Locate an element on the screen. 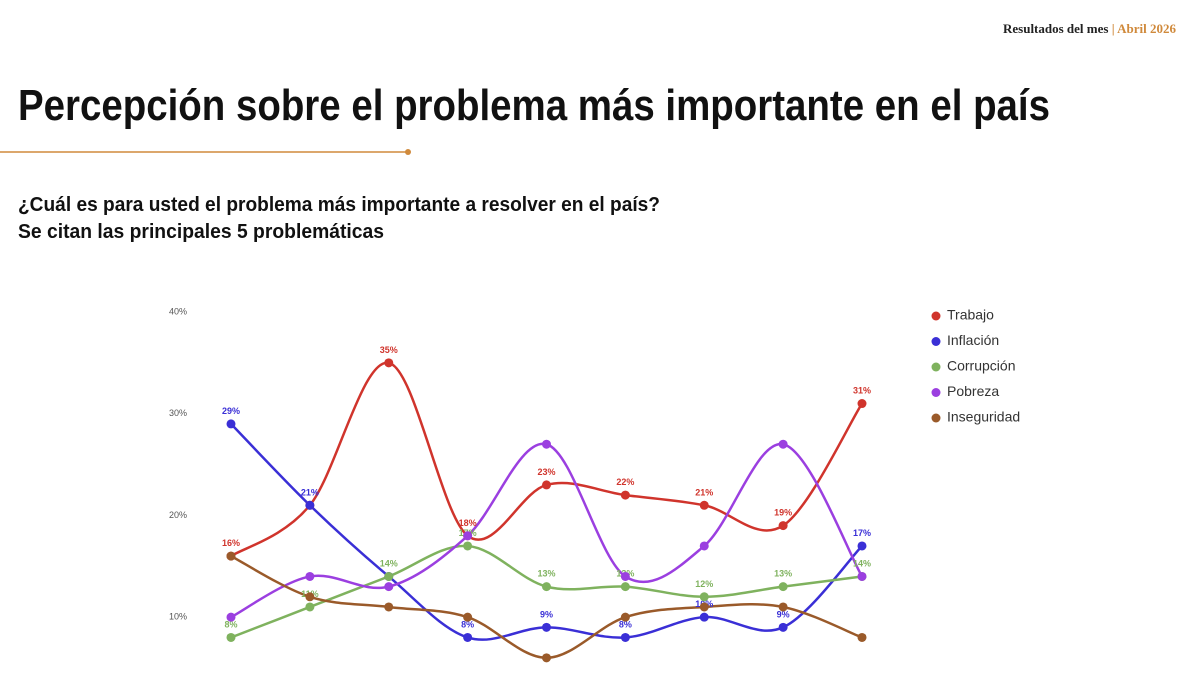 This screenshot has width=1200, height=675. y-tick-label: 30% is located at coordinates (178, 413).